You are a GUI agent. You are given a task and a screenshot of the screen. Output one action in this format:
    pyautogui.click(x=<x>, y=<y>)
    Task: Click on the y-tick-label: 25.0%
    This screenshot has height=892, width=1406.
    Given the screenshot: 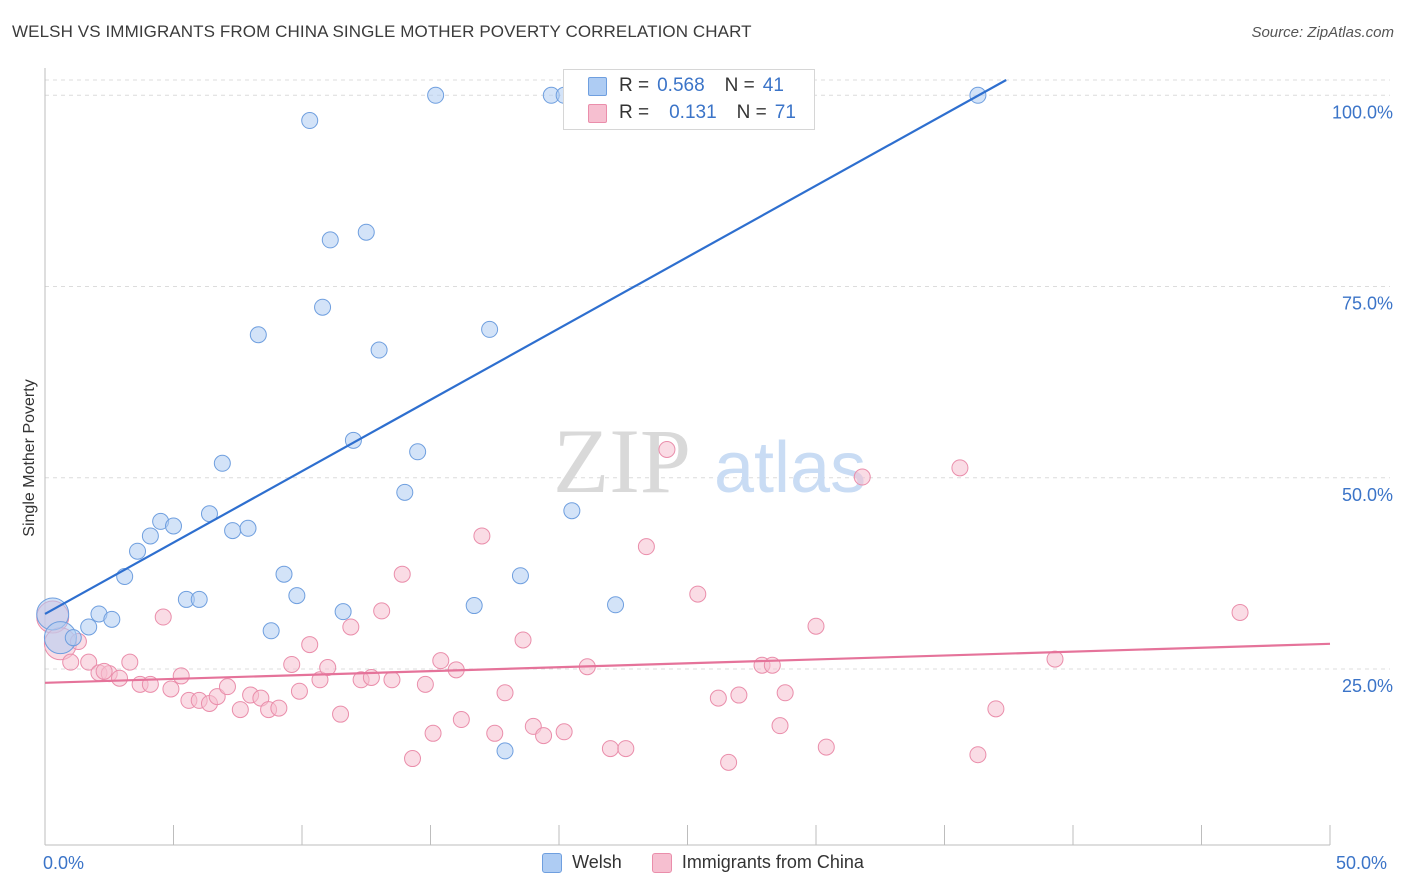 What is the action you would take?
    pyautogui.click(x=1367, y=686)
    